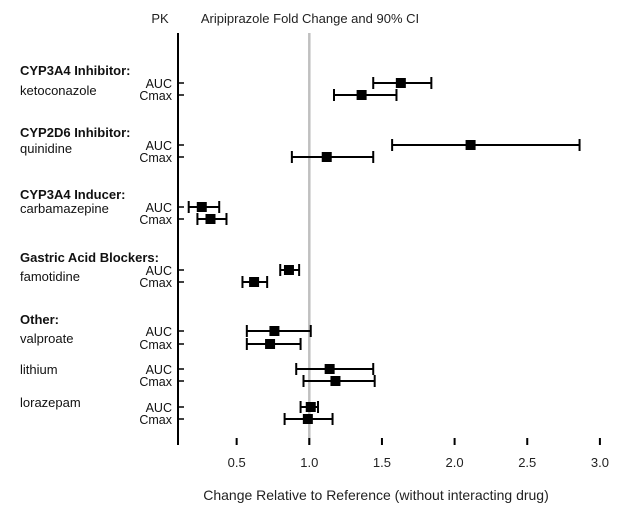  I want to click on pk-column-header: PK, so click(160, 18).